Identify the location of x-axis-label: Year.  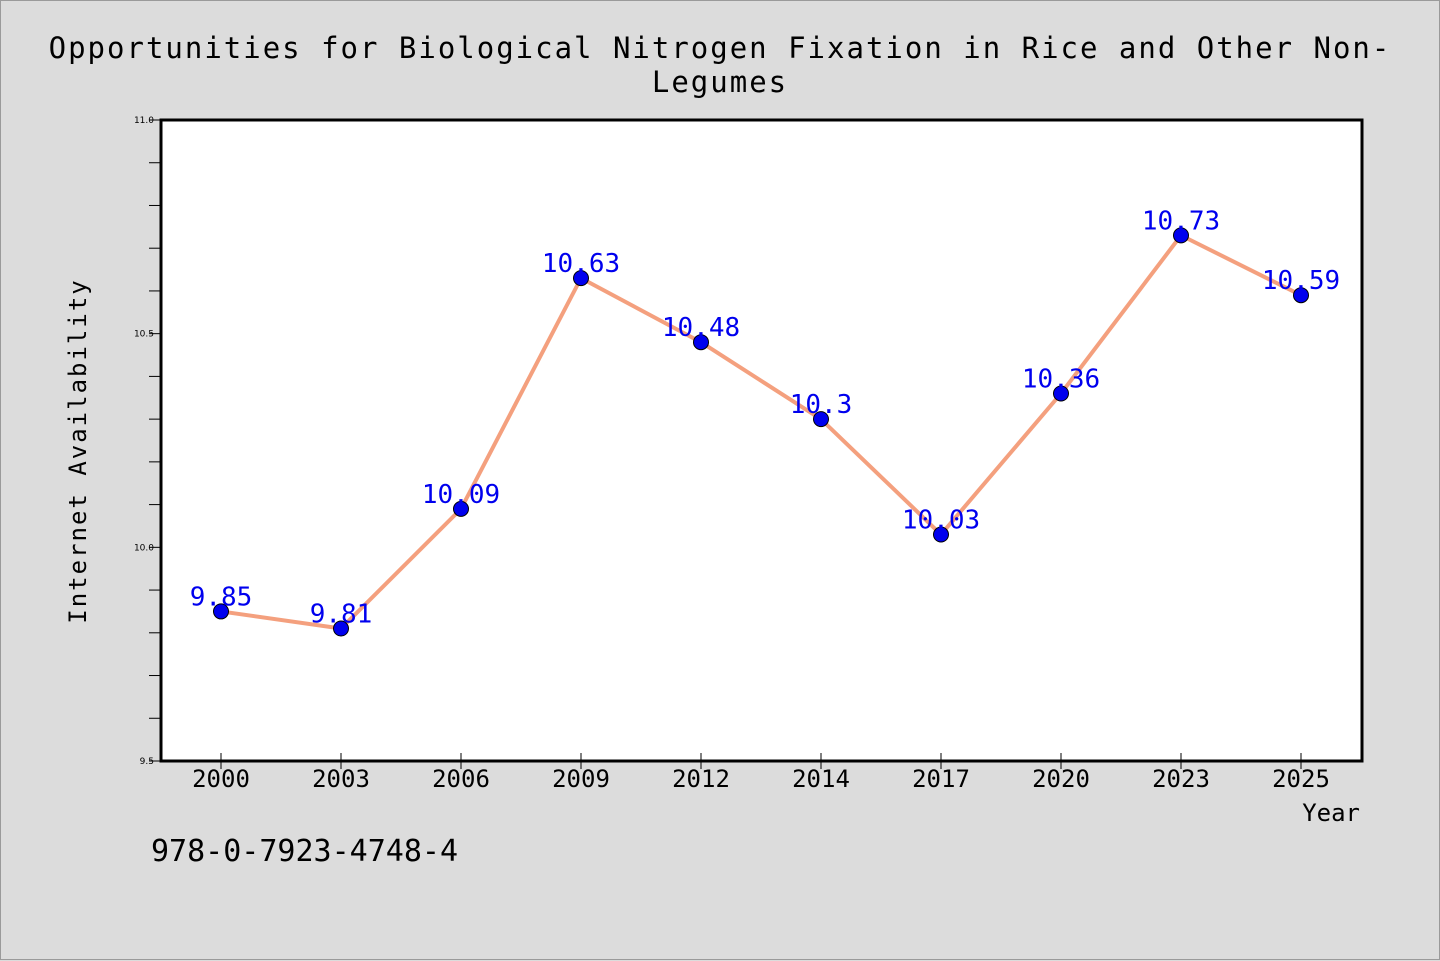
(1331, 813).